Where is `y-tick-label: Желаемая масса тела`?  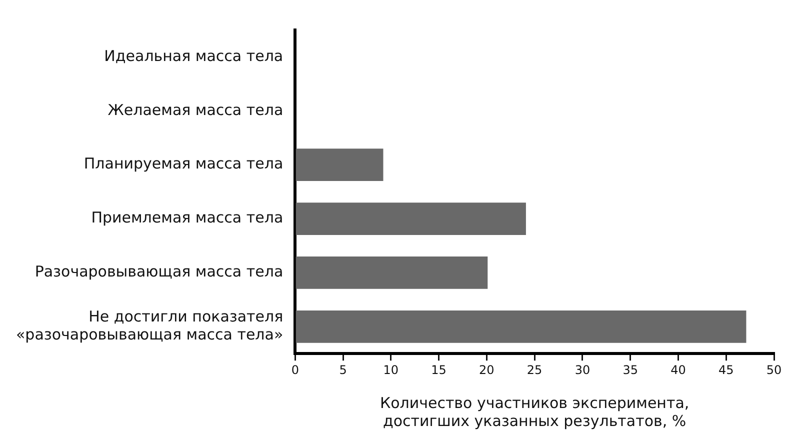 y-tick-label: Желаемая масса тела is located at coordinates (196, 109).